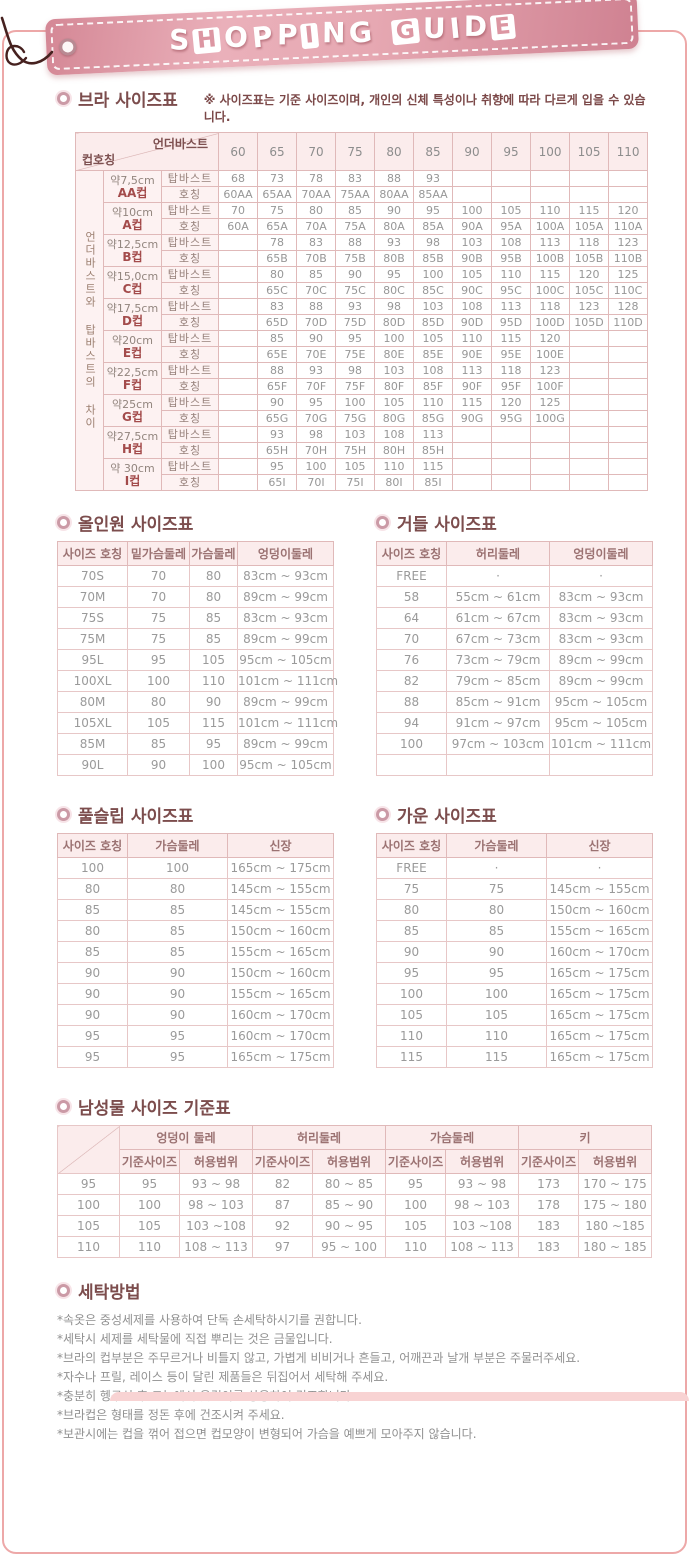 The width and height of the screenshot is (689, 1554). Describe the element at coordinates (550, 258) in the screenshot. I see `table-cell: 100B` at that location.